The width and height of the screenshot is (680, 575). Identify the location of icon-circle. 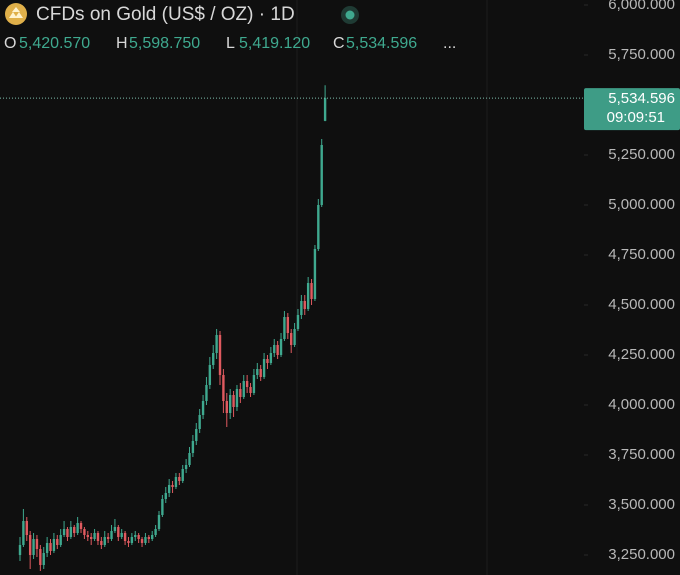
(16, 14).